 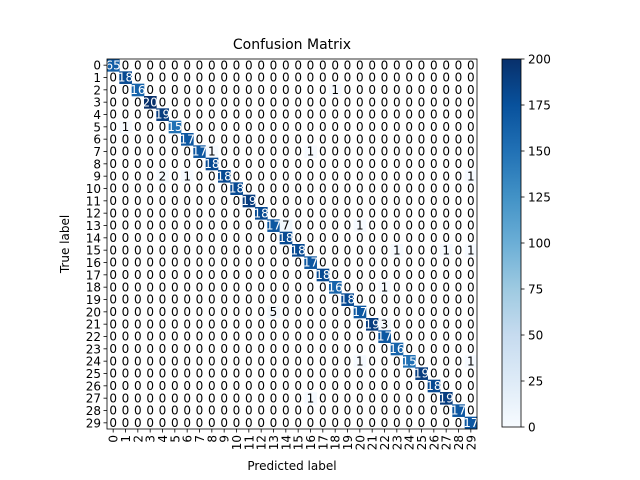 What do you see at coordinates (262, 442) in the screenshot?
I see `x-tick-label: 12` at bounding box center [262, 442].